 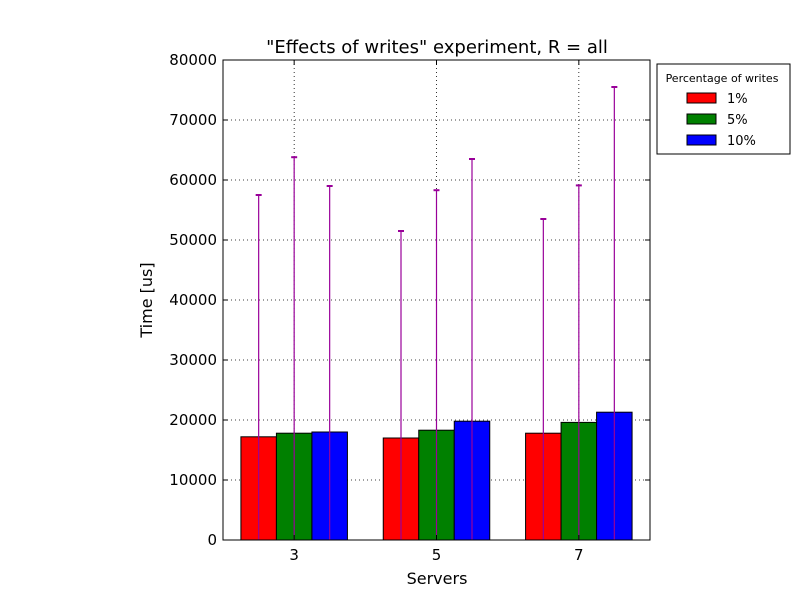 I want to click on x-tick-label: 3, so click(x=294, y=555).